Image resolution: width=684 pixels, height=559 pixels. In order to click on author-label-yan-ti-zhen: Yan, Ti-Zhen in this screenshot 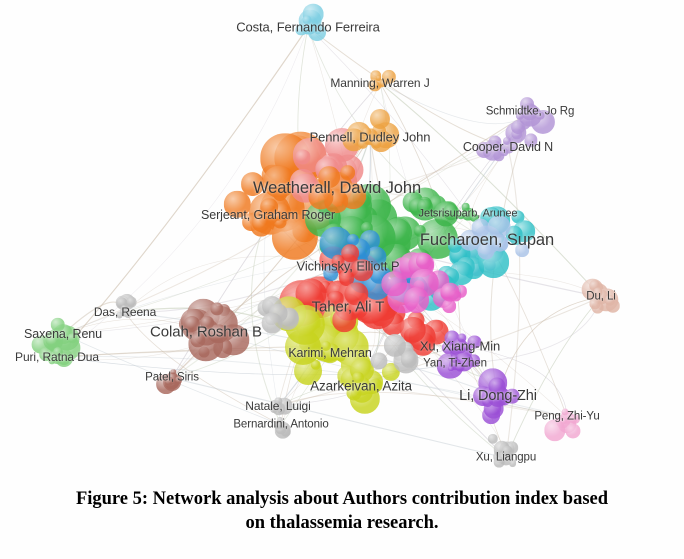, I will do `click(455, 363)`.